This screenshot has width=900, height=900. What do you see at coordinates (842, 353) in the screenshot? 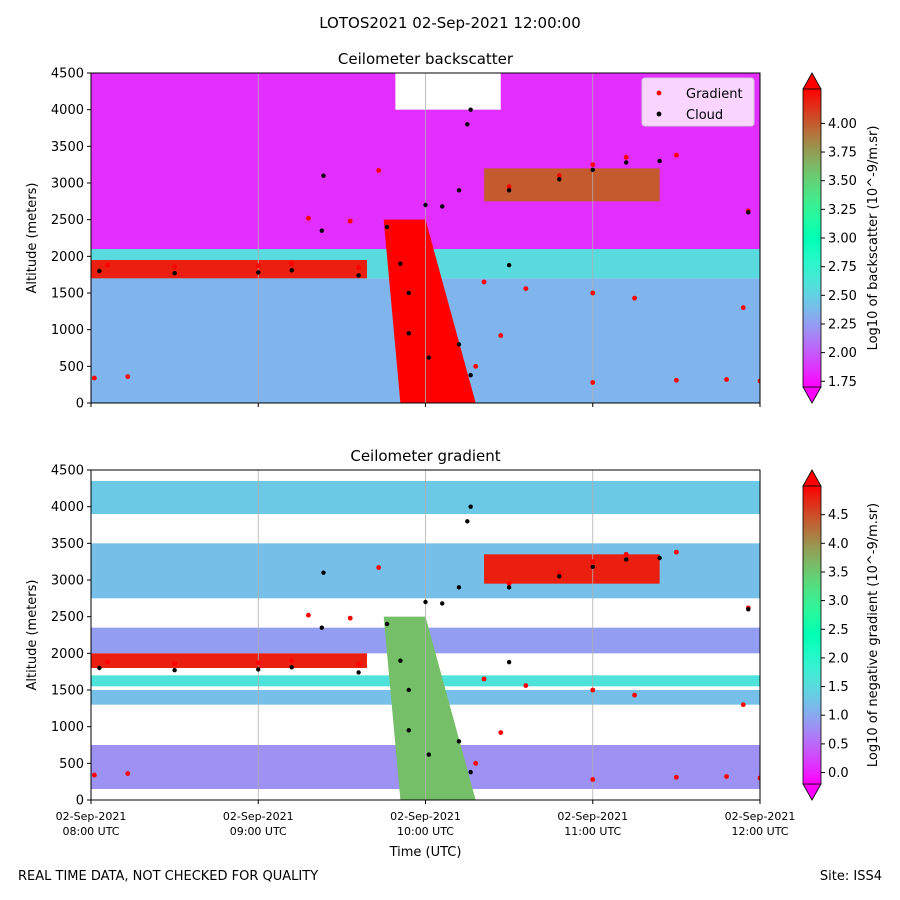
I see `colorbar-tick-label: 2.00` at bounding box center [842, 353].